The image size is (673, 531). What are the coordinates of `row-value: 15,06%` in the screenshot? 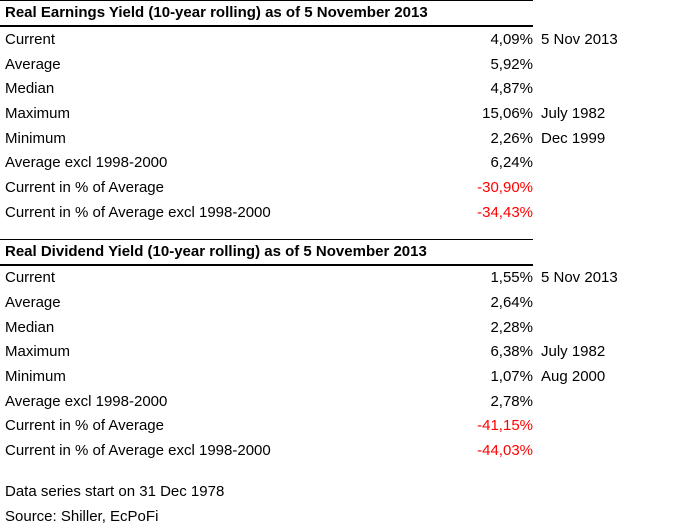 It's located at (507, 113).